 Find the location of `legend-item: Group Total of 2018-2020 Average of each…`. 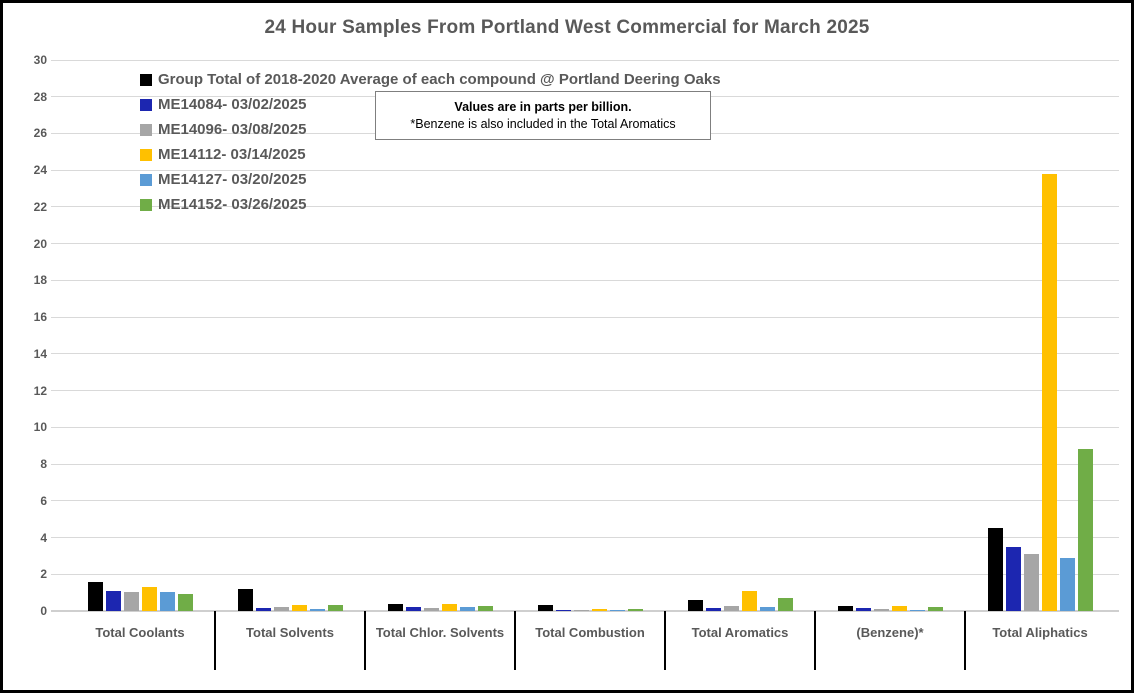

legend-item: Group Total of 2018-2020 Average of each… is located at coordinates (430, 79).